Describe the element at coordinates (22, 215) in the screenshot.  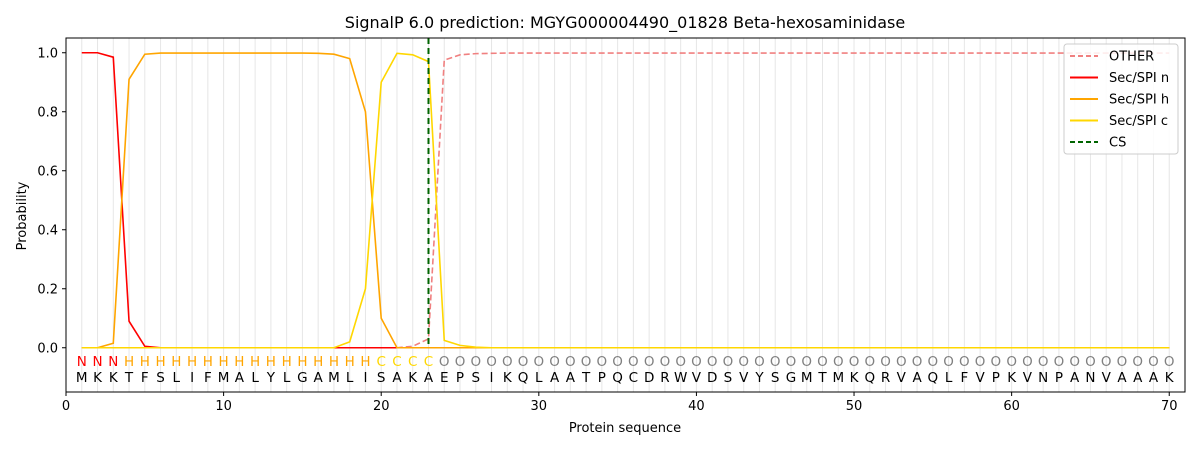
I see `y-axis-label: Probability` at that location.